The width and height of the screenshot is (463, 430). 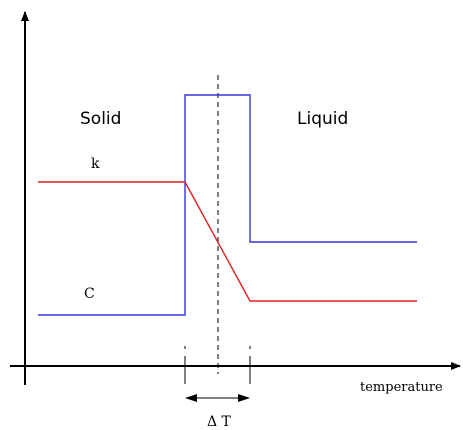 What do you see at coordinates (100, 119) in the screenshot?
I see `region-label: Solid` at bounding box center [100, 119].